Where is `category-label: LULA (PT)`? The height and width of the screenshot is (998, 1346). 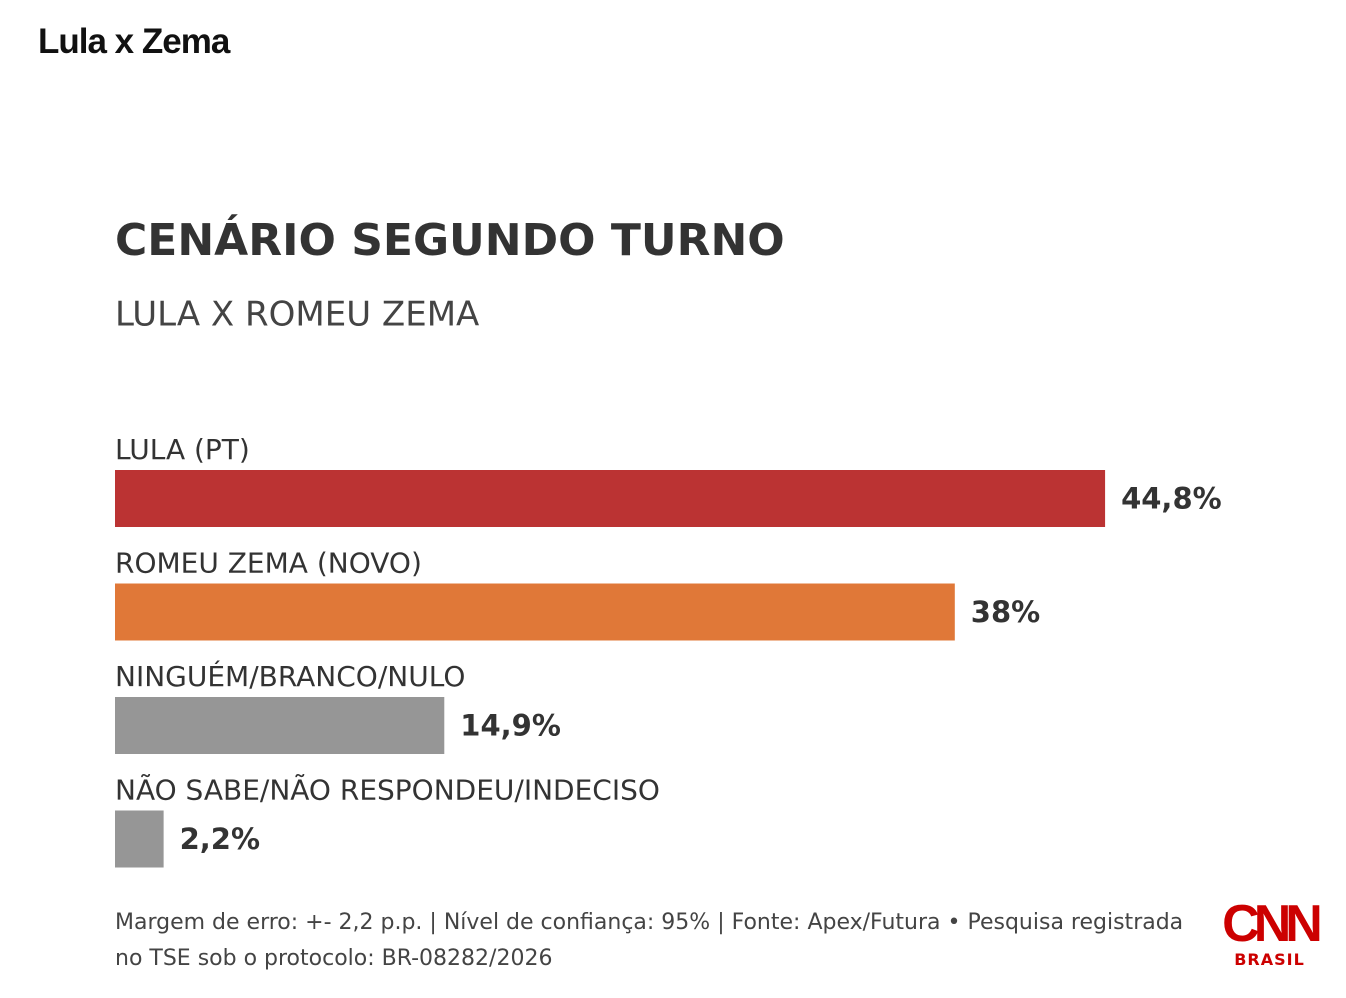
category-label: LULA (PT) is located at coordinates (182, 449).